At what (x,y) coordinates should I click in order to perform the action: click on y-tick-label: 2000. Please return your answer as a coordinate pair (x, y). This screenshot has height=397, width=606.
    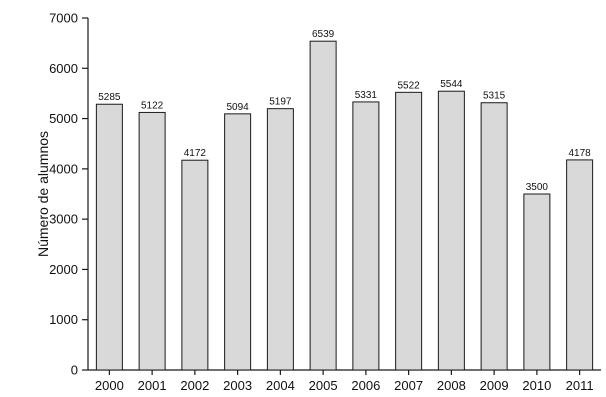
    Looking at the image, I should click on (63, 269).